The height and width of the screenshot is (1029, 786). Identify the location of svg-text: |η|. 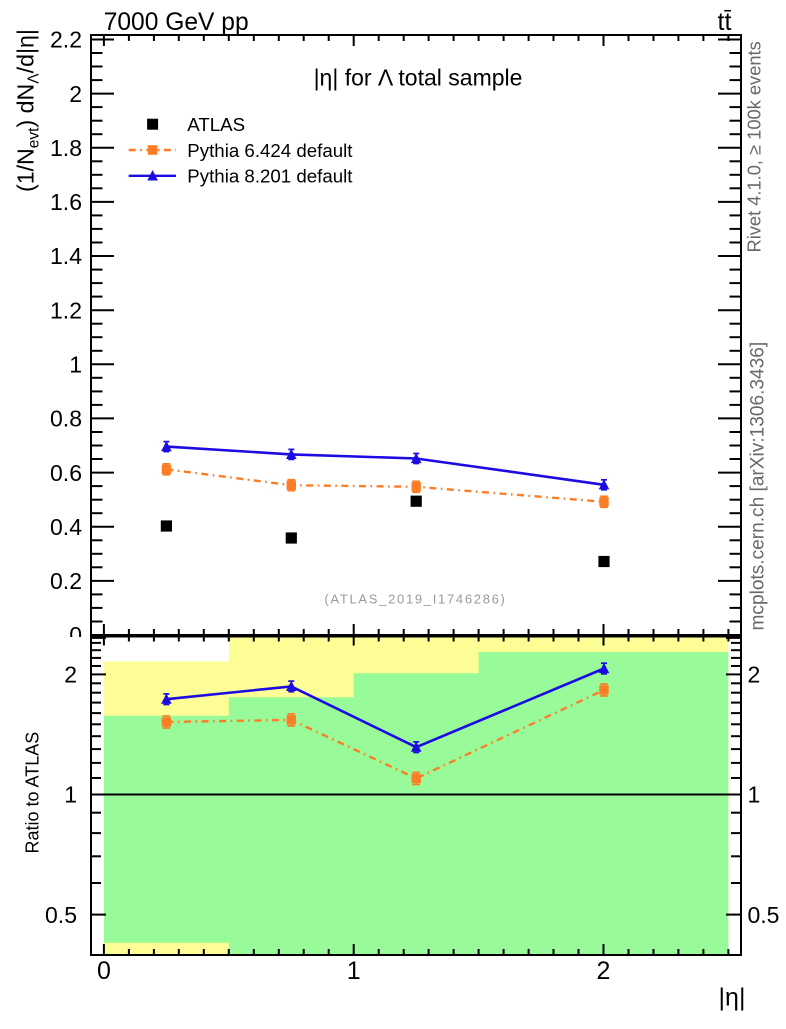
(732, 998).